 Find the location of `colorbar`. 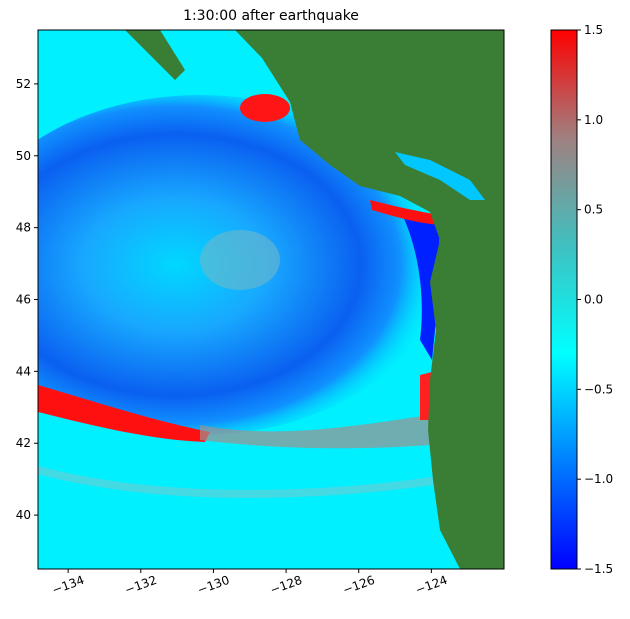

colorbar is located at coordinates (564, 299).